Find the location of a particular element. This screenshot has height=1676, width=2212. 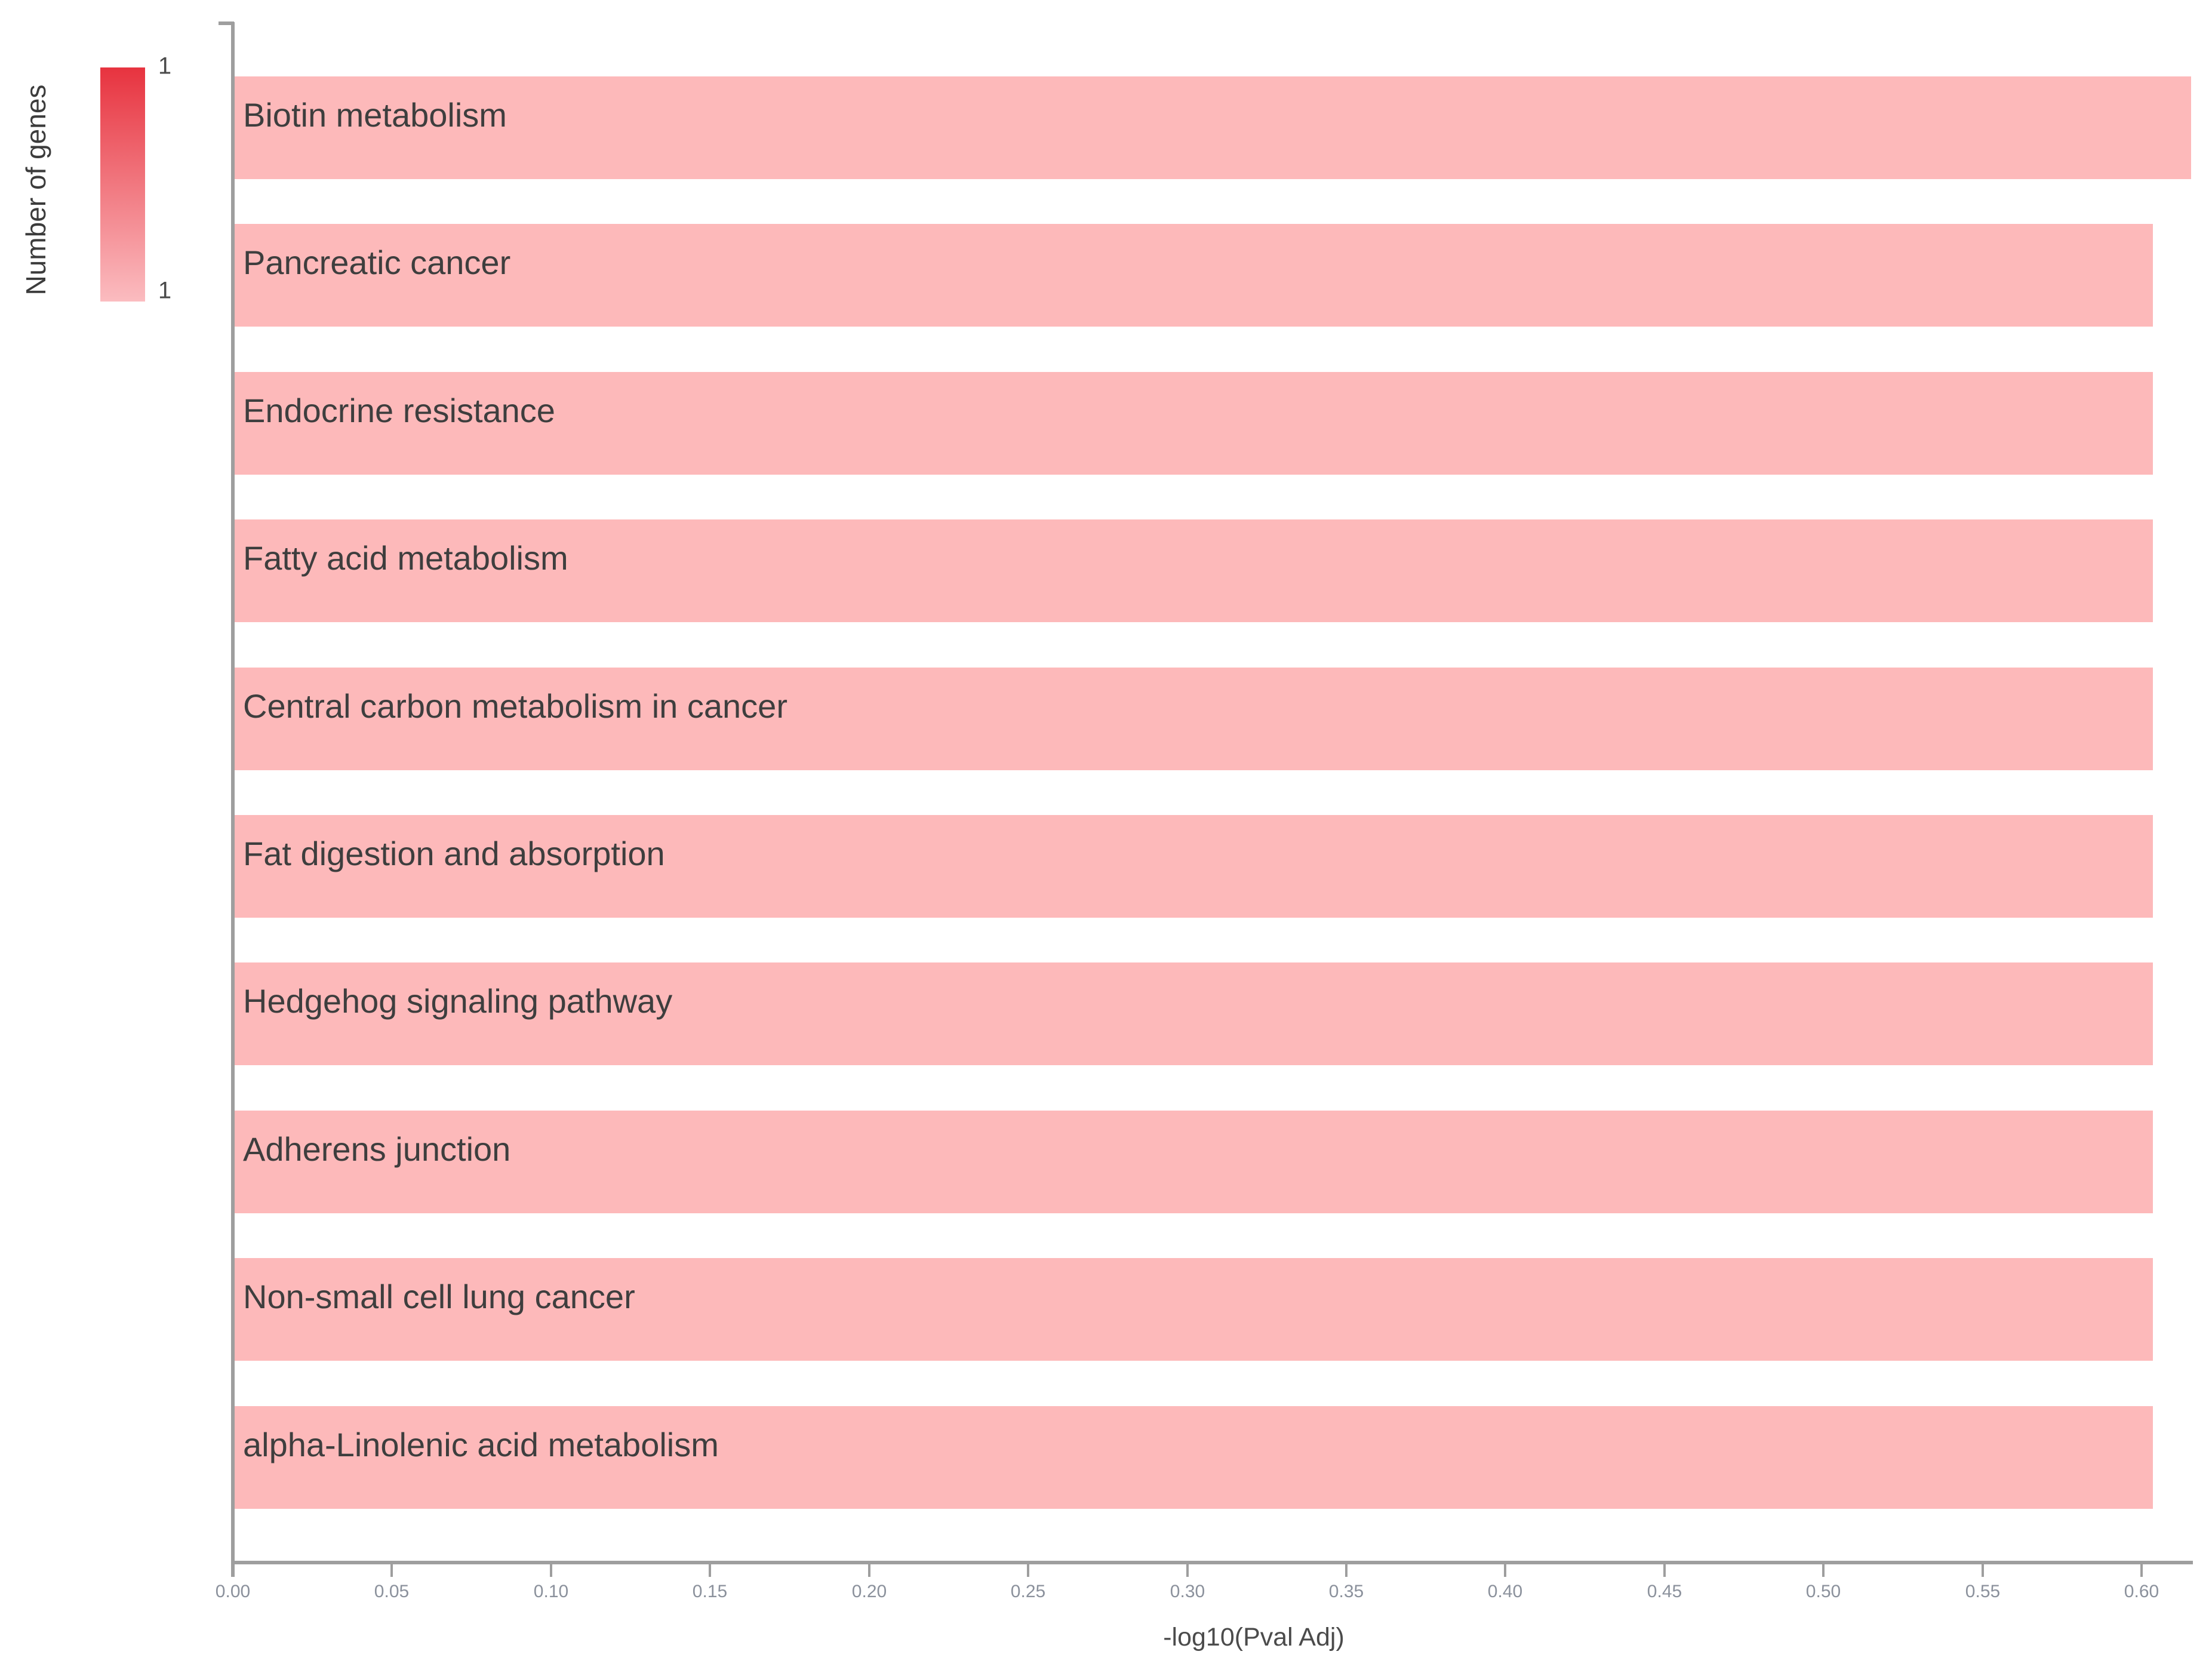

x-tick-label: 0.50 is located at coordinates (1823, 1591).